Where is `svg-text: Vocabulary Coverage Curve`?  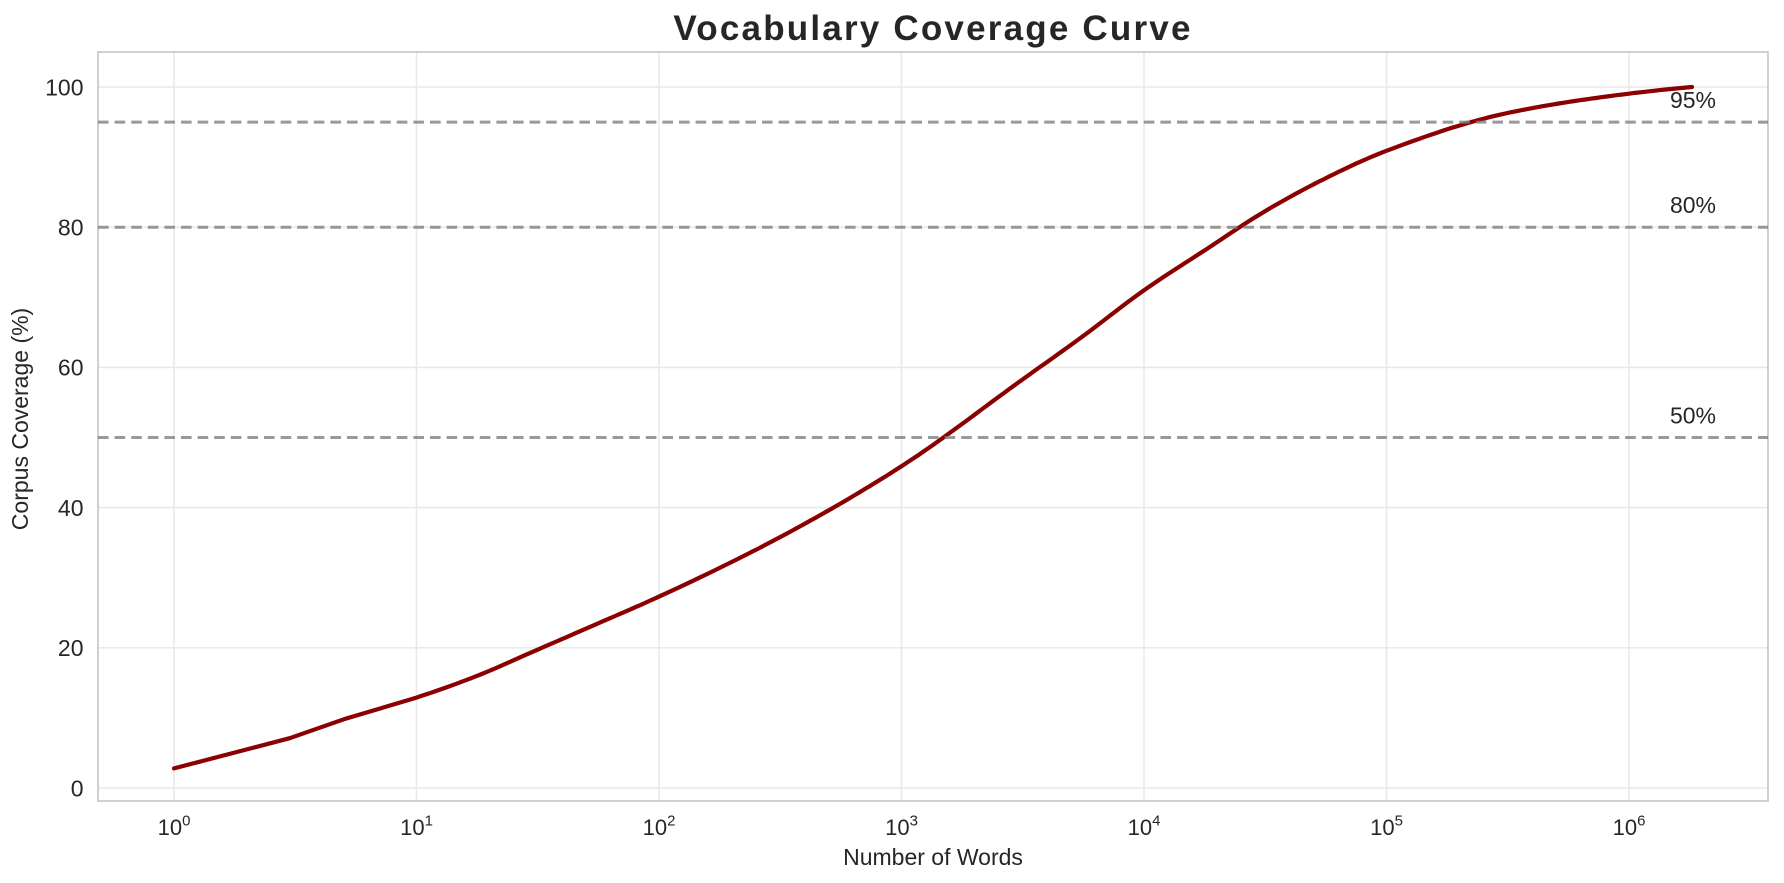 svg-text: Vocabulary Coverage Curve is located at coordinates (932, 28).